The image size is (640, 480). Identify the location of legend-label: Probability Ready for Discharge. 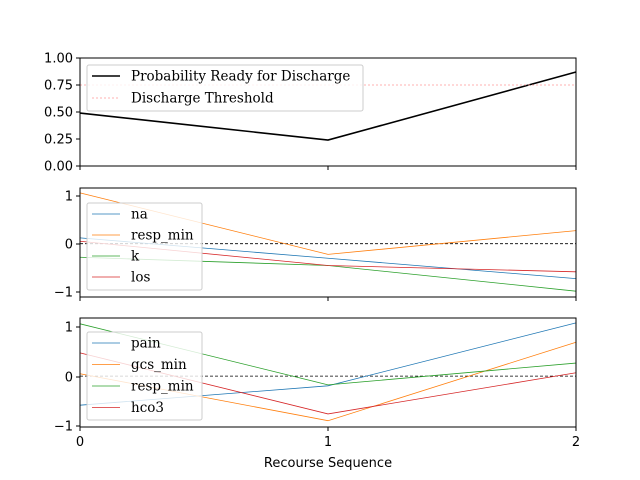
(240, 77).